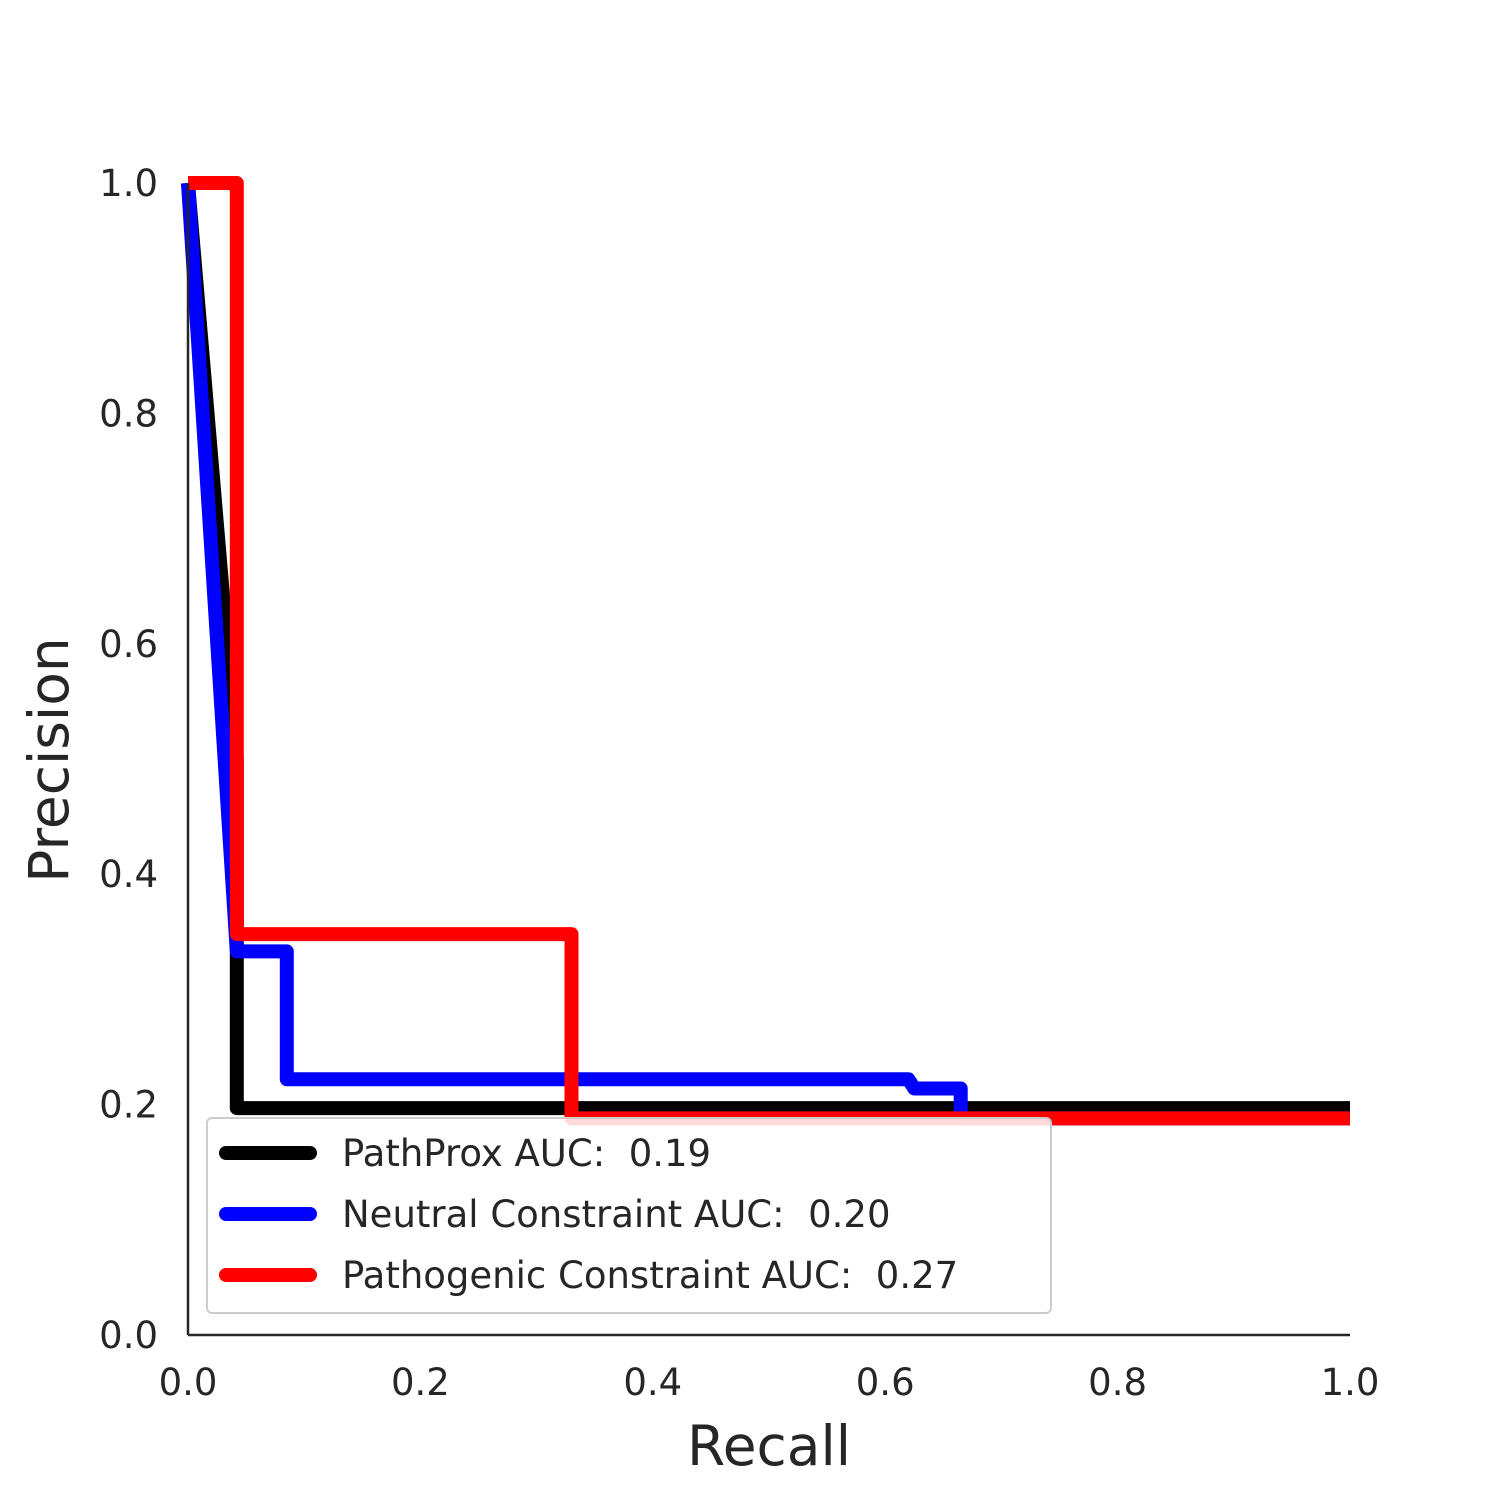  What do you see at coordinates (1350, 1382) in the screenshot?
I see `x-tick-label: 1.0` at bounding box center [1350, 1382].